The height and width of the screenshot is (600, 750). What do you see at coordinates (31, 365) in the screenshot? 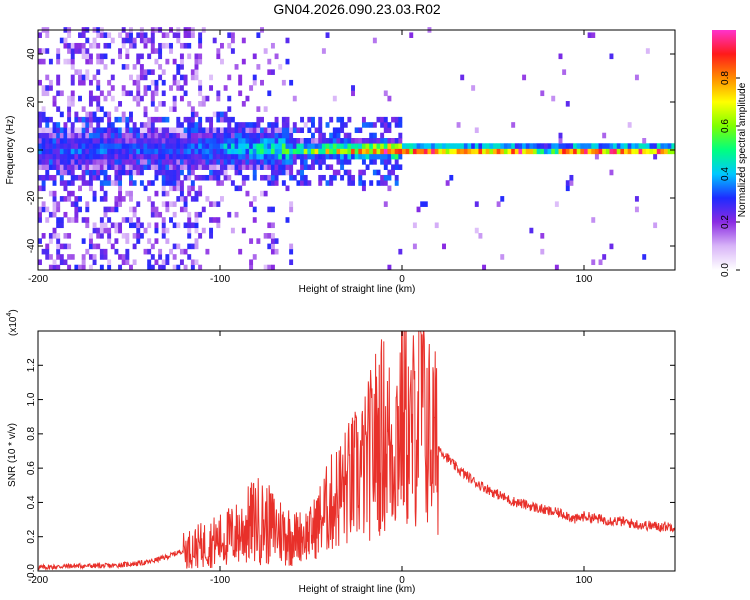
I see `snr-y-tick-label: 1.2` at bounding box center [31, 365].